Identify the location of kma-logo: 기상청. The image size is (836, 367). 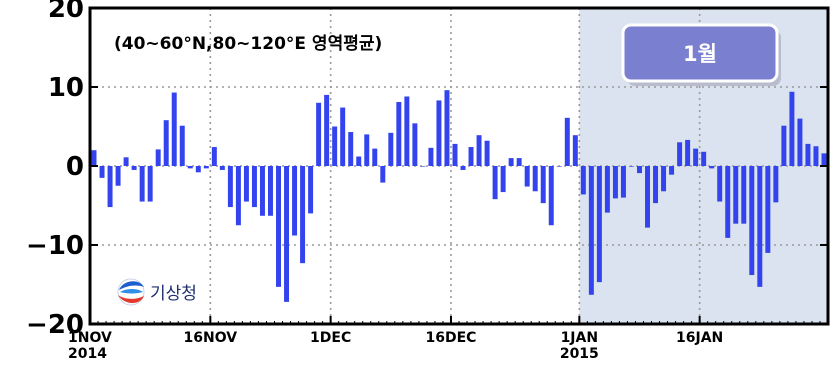
(157, 292).